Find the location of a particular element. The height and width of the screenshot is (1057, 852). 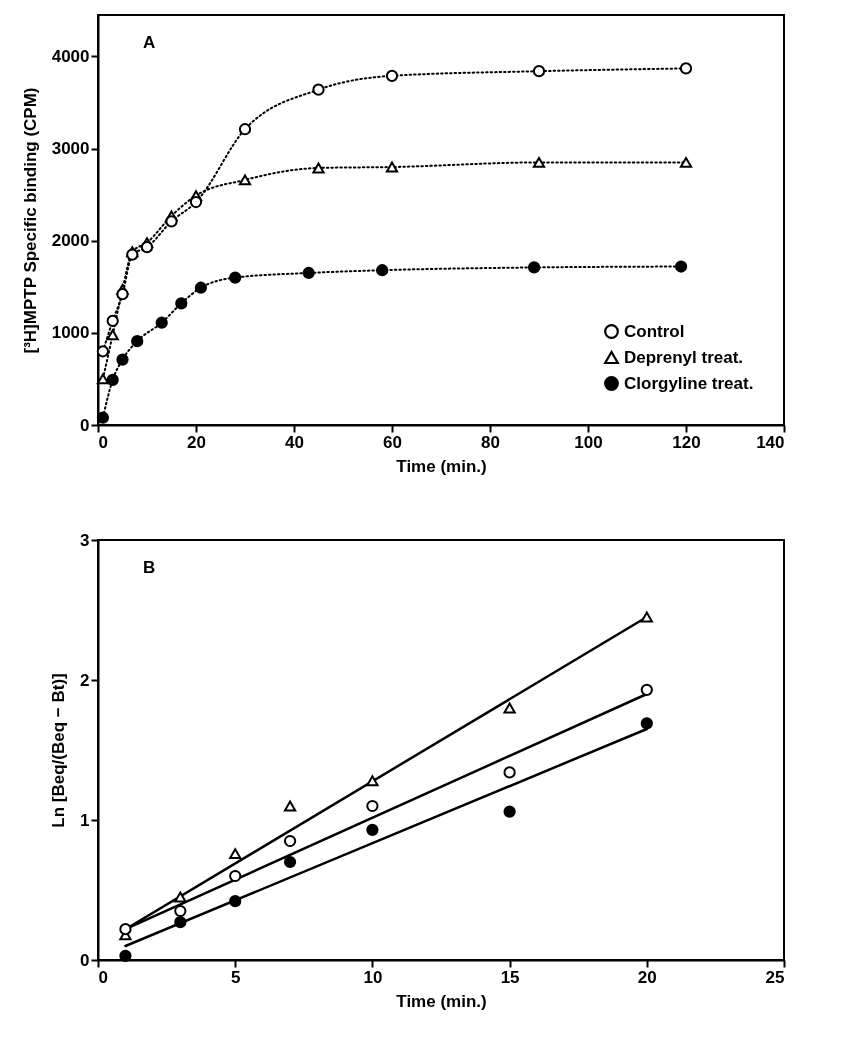

x-tick-label: 5 is located at coordinates (235, 977).